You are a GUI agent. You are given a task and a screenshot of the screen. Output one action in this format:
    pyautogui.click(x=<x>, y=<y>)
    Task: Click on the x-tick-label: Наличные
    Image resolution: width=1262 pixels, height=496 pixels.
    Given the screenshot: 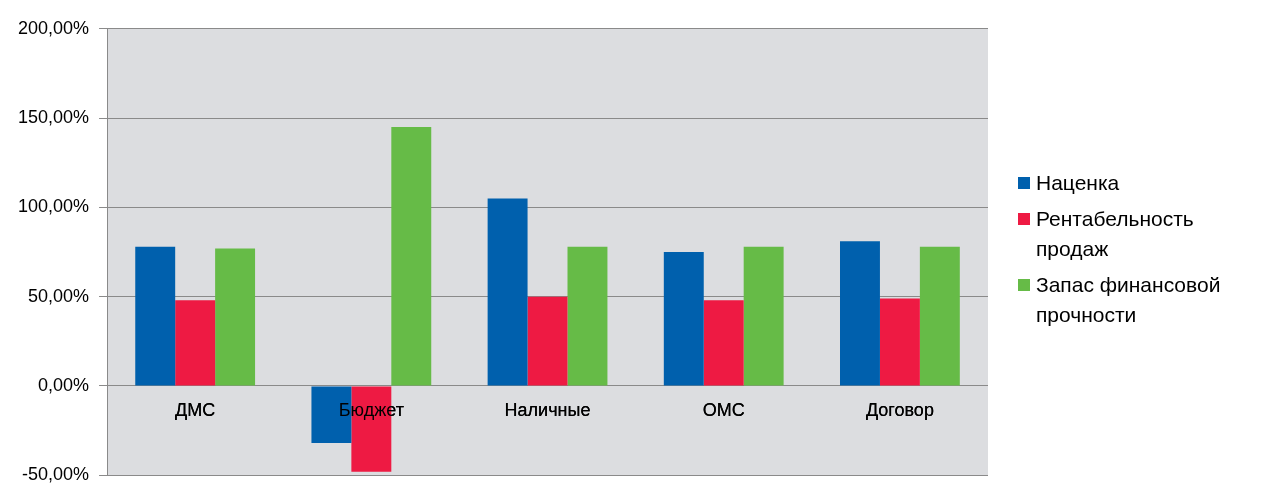 What is the action you would take?
    pyautogui.click(x=547, y=409)
    